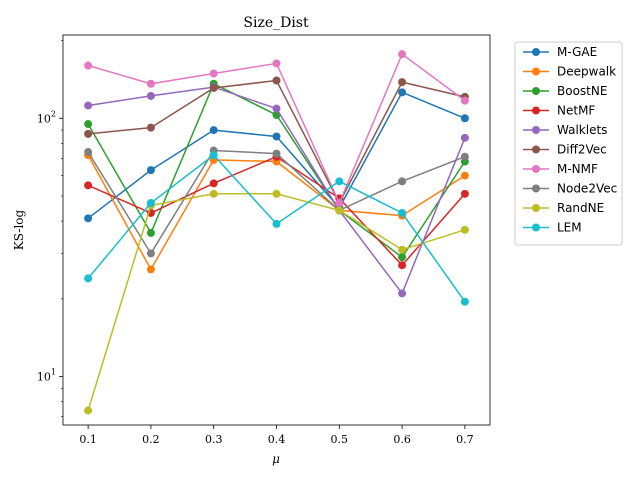  What do you see at coordinates (19, 229) in the screenshot?
I see `y-axis-label: KS-log` at bounding box center [19, 229].